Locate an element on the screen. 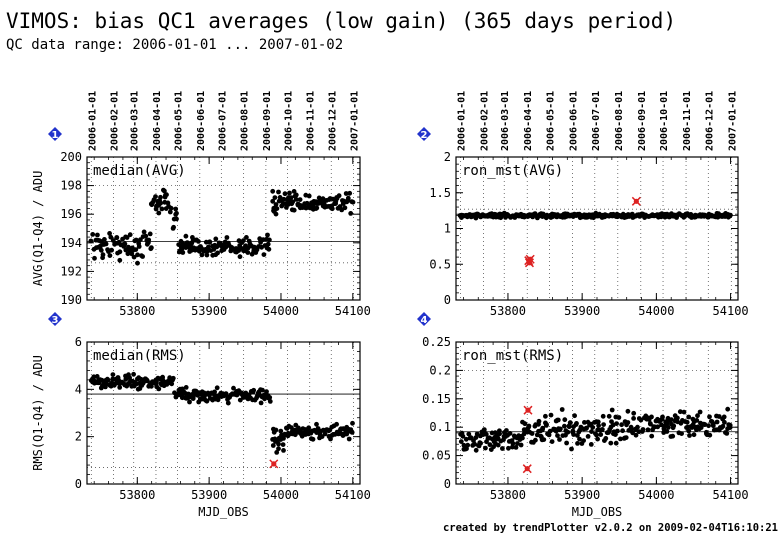 The height and width of the screenshot is (542, 782). panel-badge-number: 3 is located at coordinates (55, 320).